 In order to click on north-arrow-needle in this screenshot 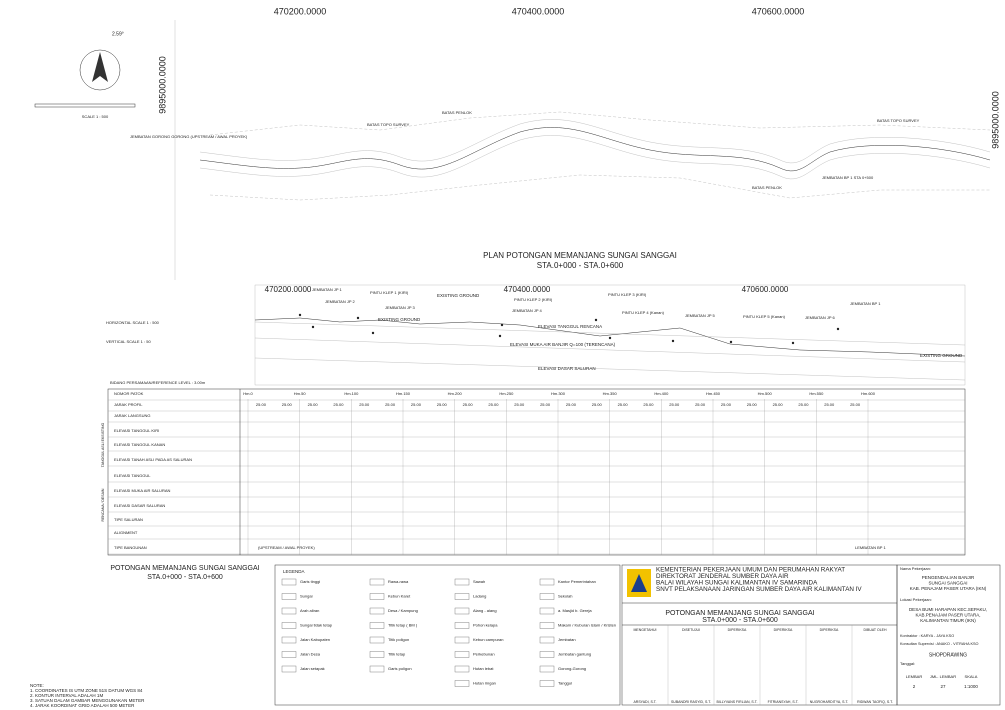, I will do `click(100, 67)`.